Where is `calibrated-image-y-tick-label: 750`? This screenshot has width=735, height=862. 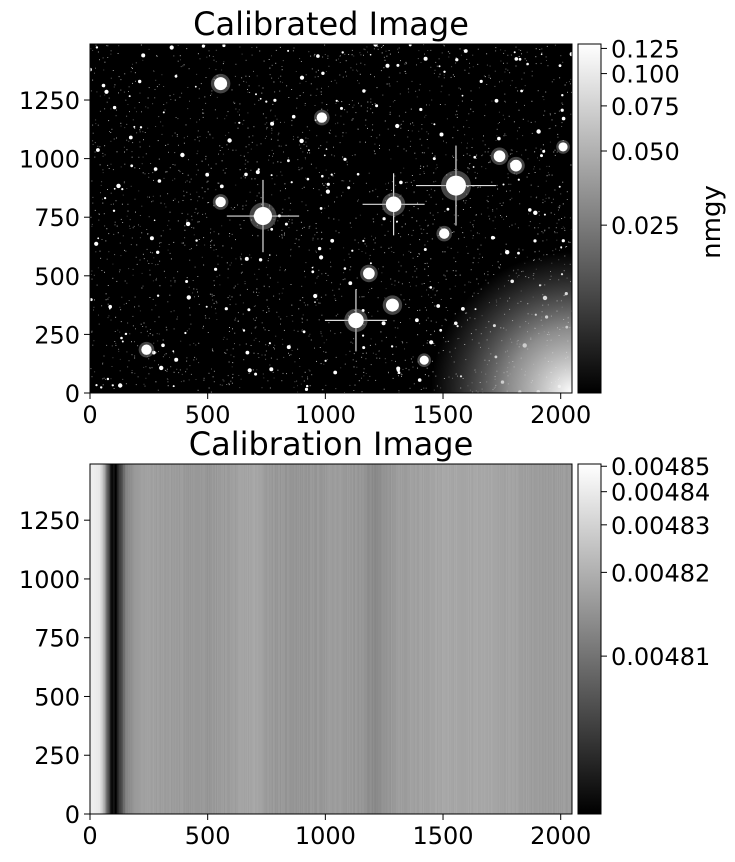
calibrated-image-y-tick-label: 750 is located at coordinates (57, 218).